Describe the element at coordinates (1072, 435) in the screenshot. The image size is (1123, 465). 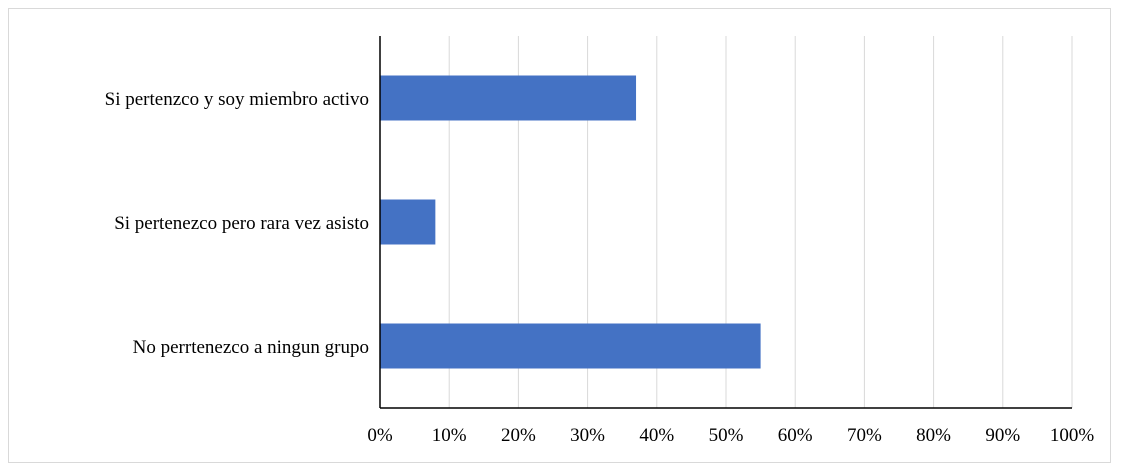
I see `x-tick-label: 100%` at that location.